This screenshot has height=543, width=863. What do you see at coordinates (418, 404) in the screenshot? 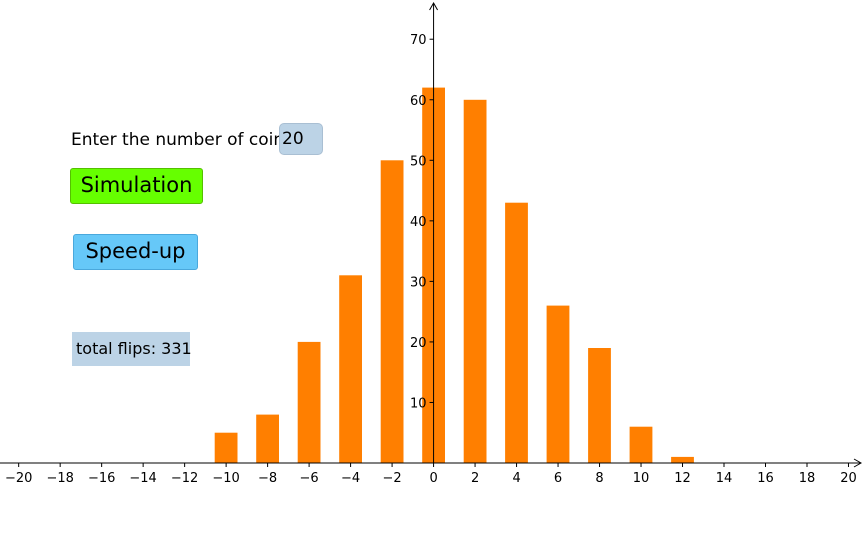
I see `y-tick-label: 10` at bounding box center [418, 404].